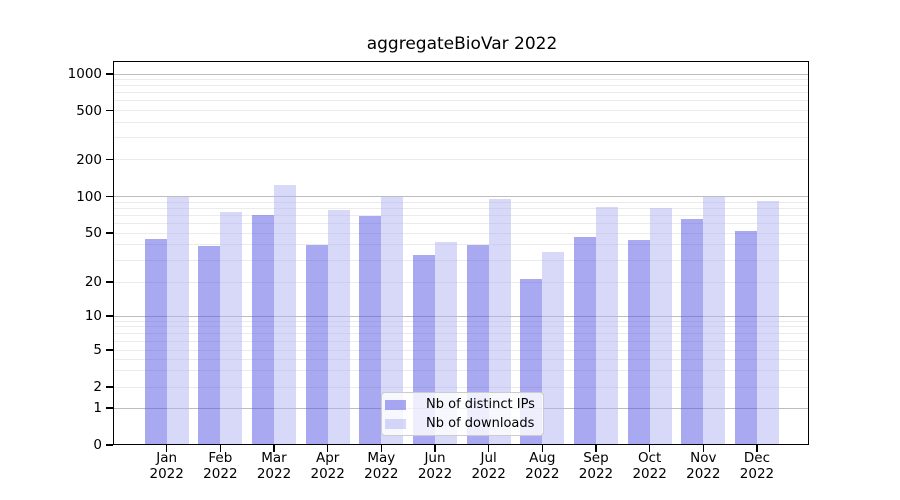 The width and height of the screenshot is (900, 500). I want to click on bar-downloads-jan, so click(177, 320).